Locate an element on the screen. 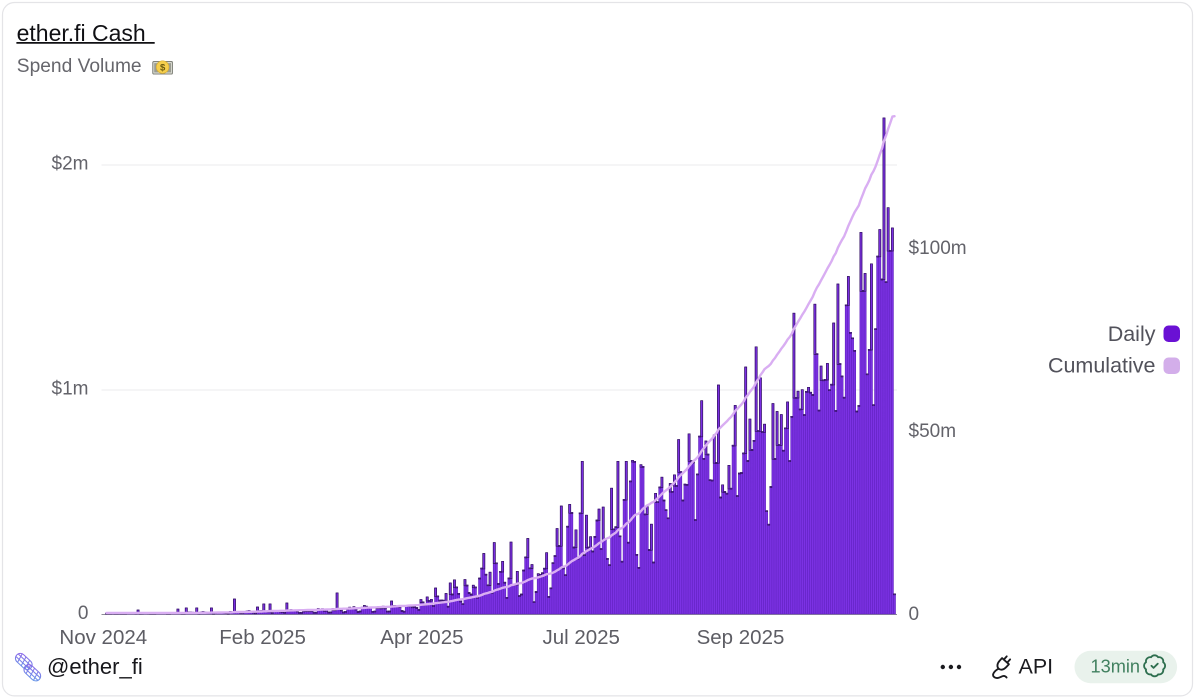 The width and height of the screenshot is (1200, 697). svg-text: 13min is located at coordinates (1116, 667).